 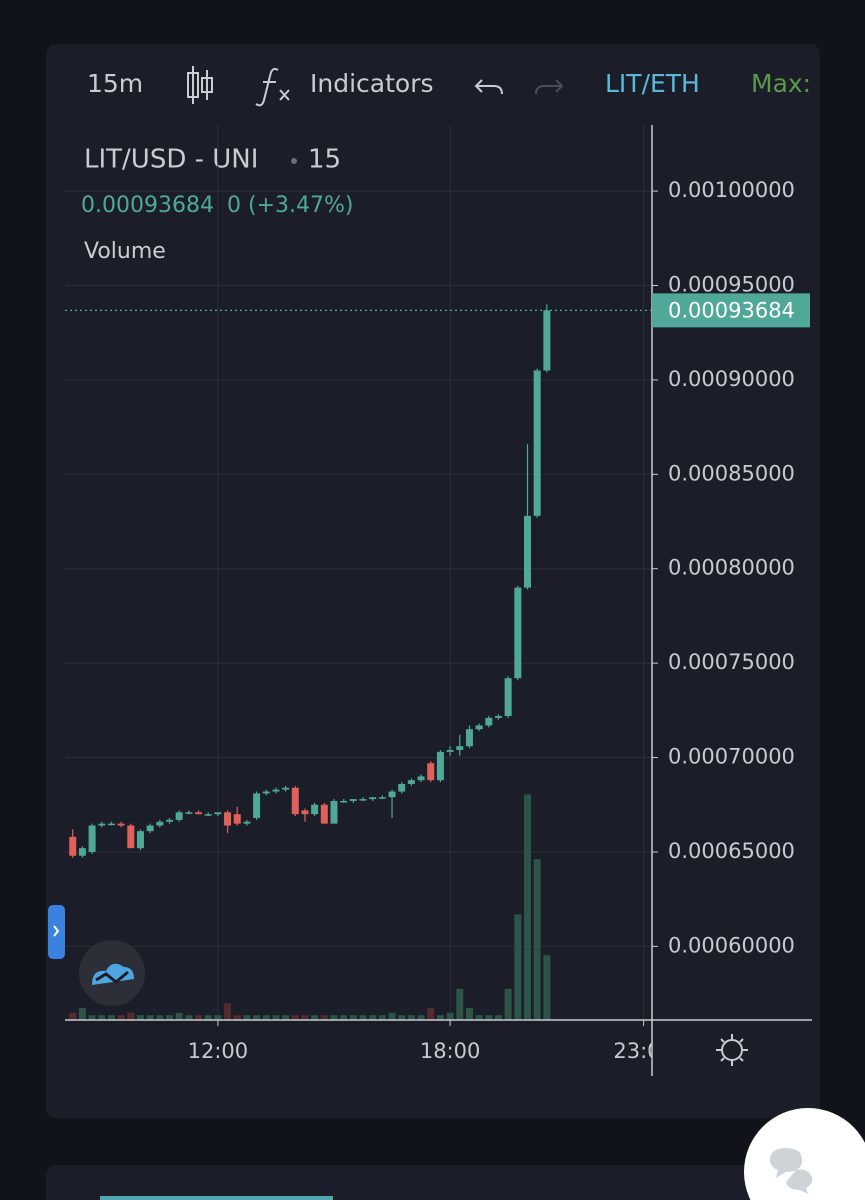 I want to click on undo-button, so click(x=488, y=87).